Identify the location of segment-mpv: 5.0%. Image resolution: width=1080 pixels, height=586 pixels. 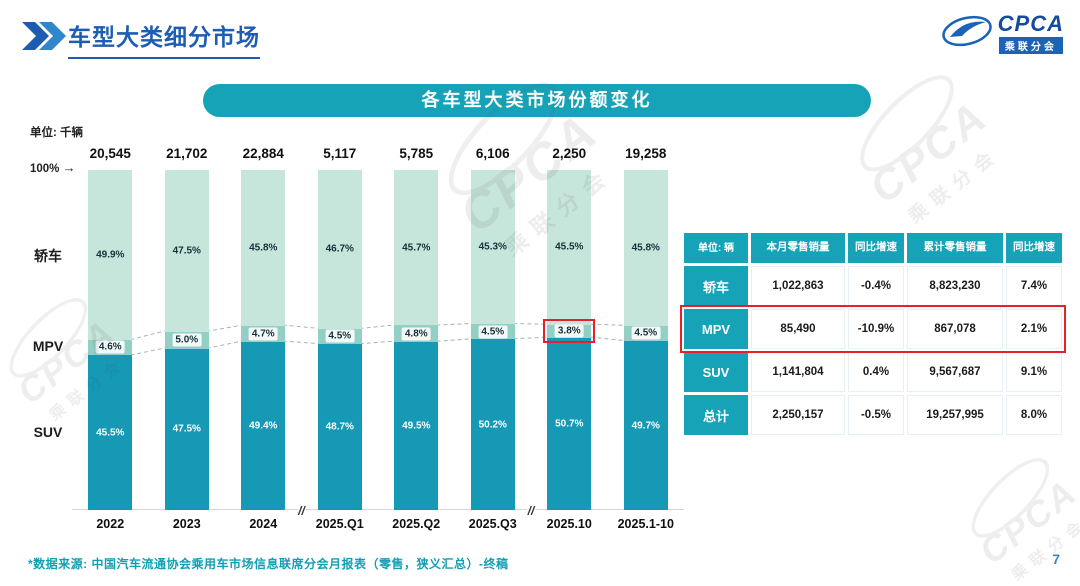
(186, 340).